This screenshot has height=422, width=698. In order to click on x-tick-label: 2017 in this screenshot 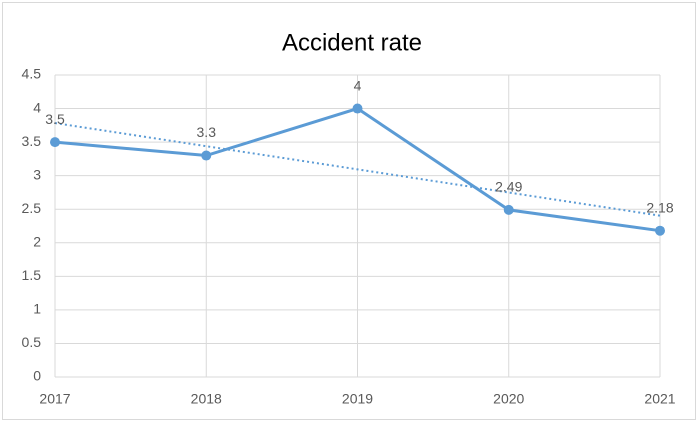, I will do `click(54, 399)`.